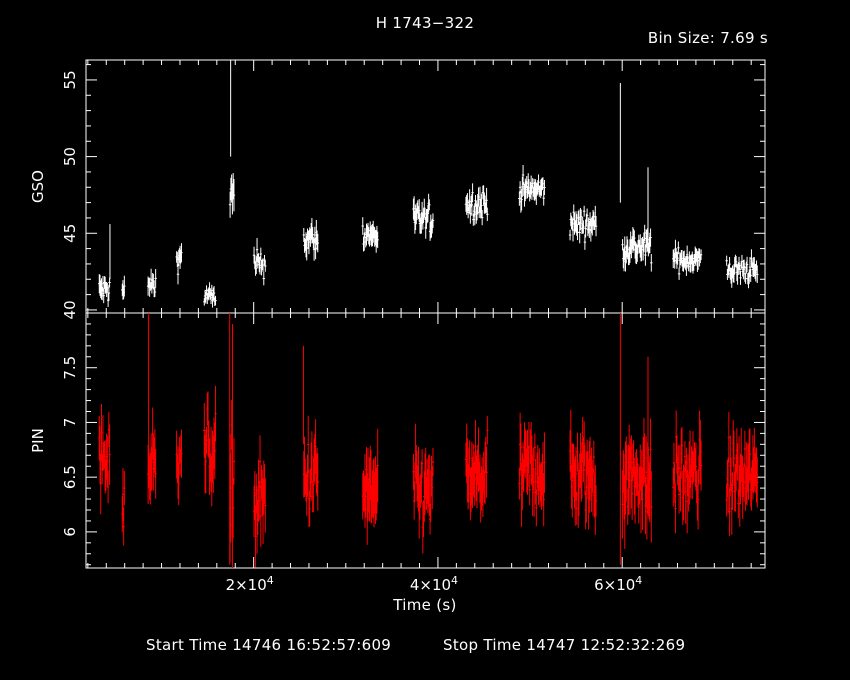 This screenshot has height=680, width=850. I want to click on pin-ytick-label: 6.5, so click(70, 477).